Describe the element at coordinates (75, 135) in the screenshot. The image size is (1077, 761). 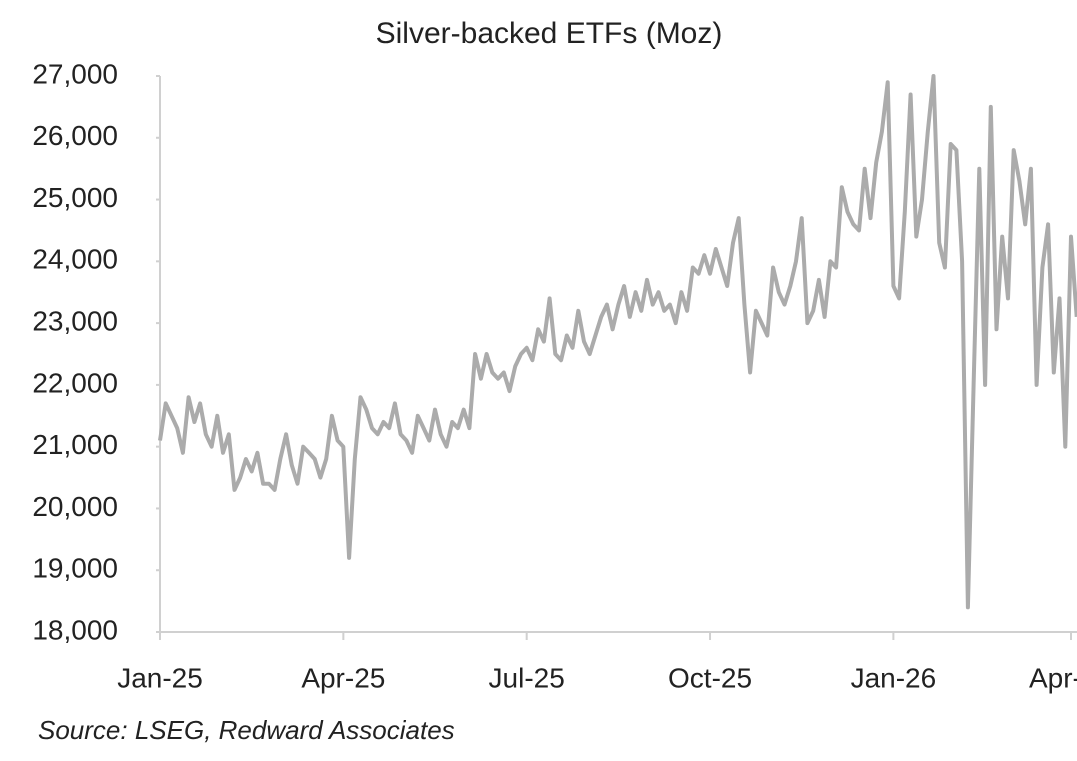
I see `y-tick-label: 26,000` at that location.